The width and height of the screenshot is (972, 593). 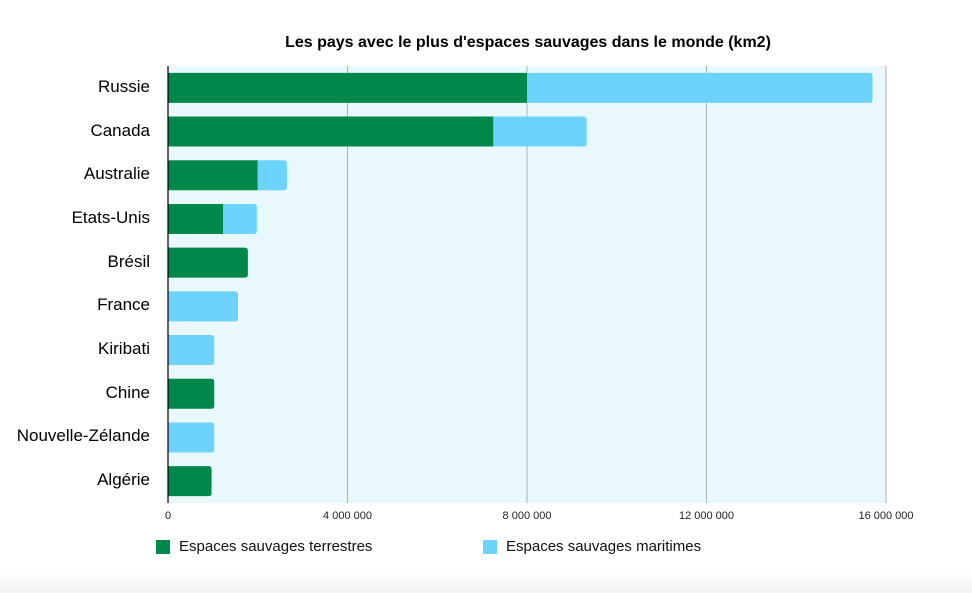 What do you see at coordinates (124, 349) in the screenshot?
I see `category-label: Kiribati` at bounding box center [124, 349].